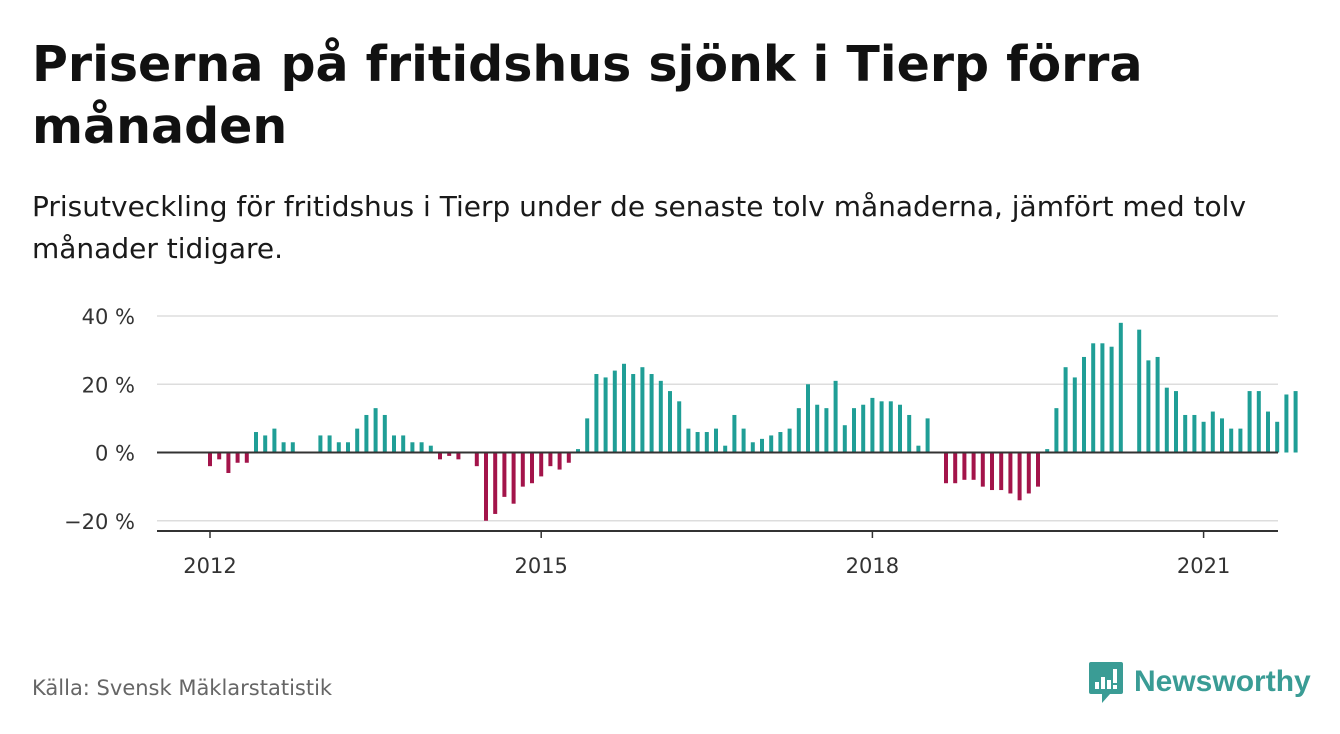 The image size is (1340, 734). Describe the element at coordinates (209, 566) in the screenshot. I see `x-tick-label: 2012` at that location.